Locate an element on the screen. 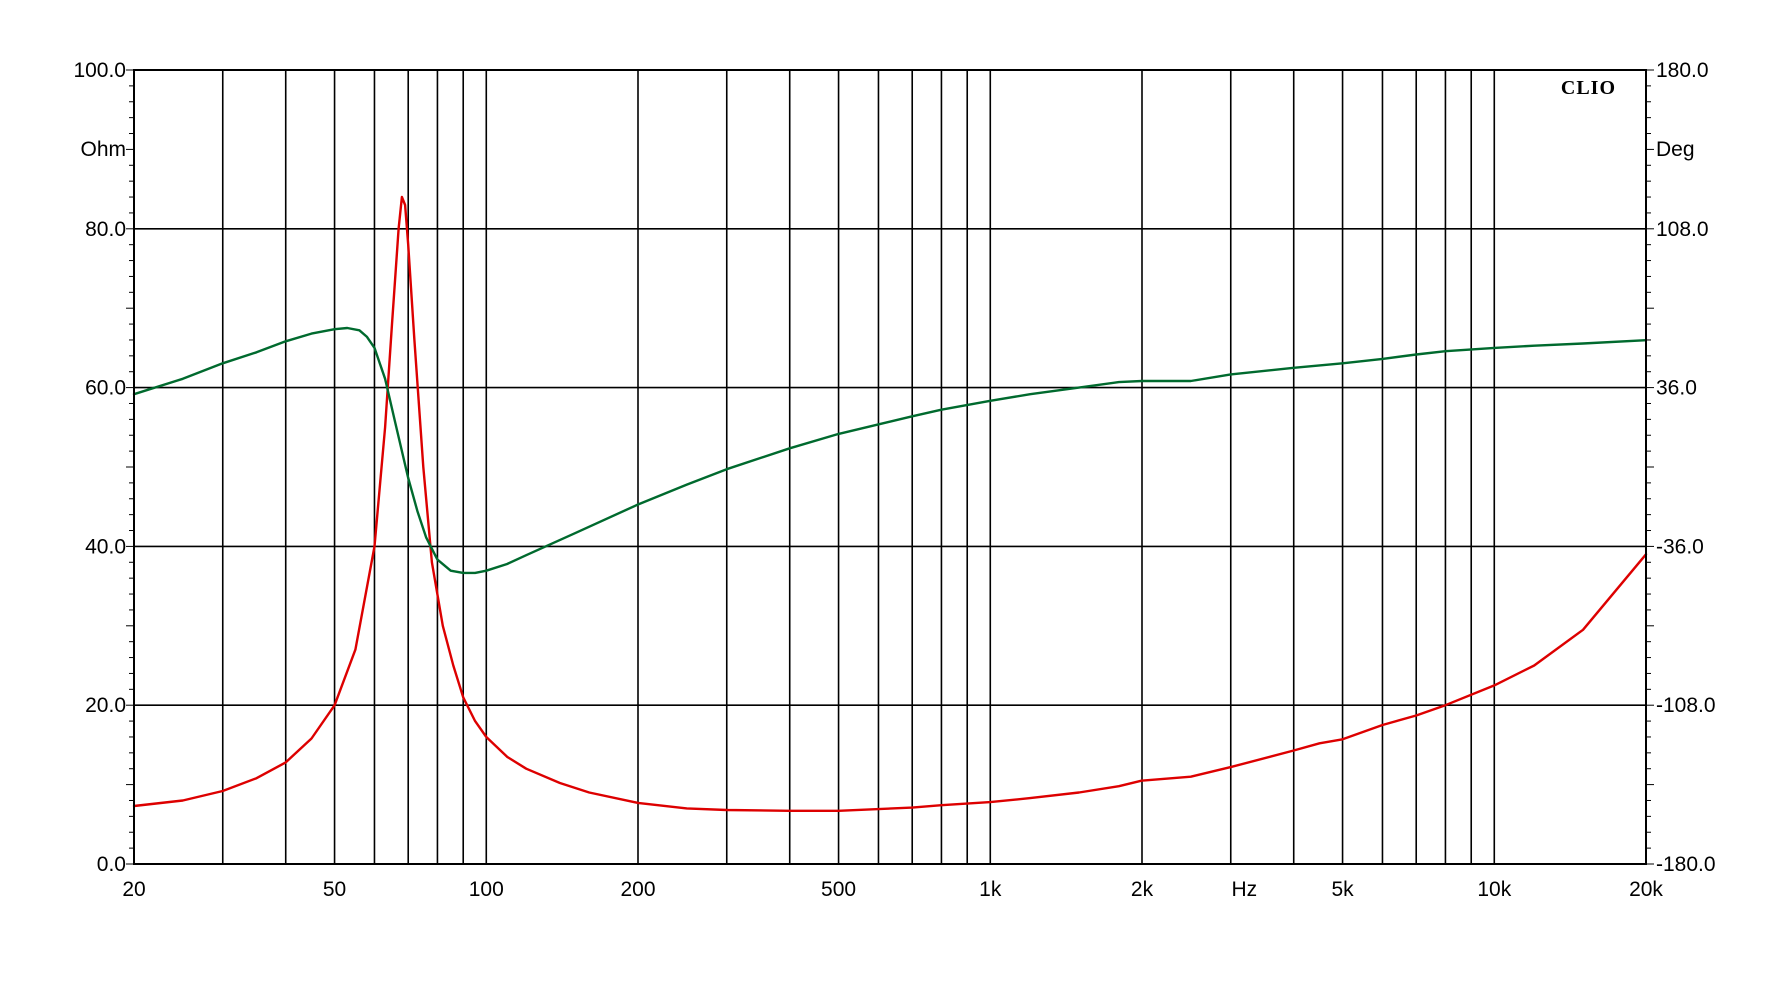 The image size is (1772, 1001). left-axis-unit-label: Ohm is located at coordinates (103, 149).